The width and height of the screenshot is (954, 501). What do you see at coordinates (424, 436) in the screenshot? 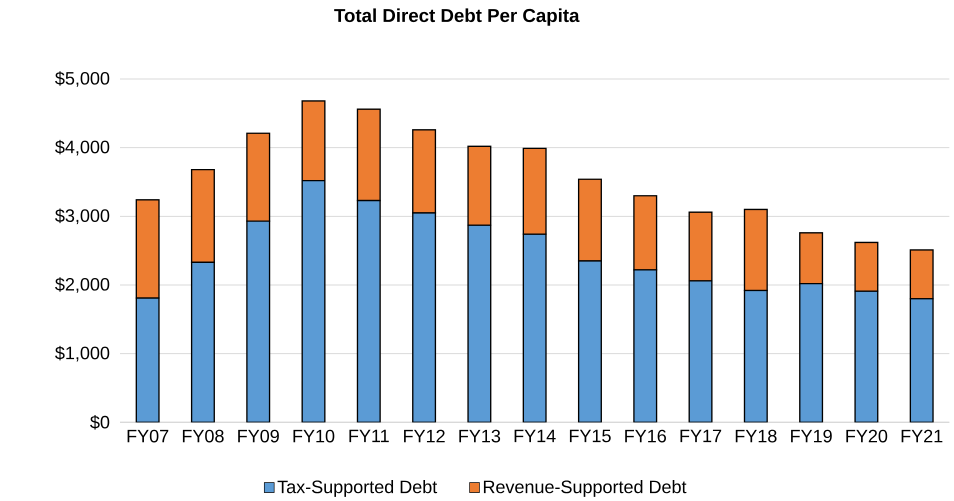
I see `x-tick-label: FY12` at bounding box center [424, 436].